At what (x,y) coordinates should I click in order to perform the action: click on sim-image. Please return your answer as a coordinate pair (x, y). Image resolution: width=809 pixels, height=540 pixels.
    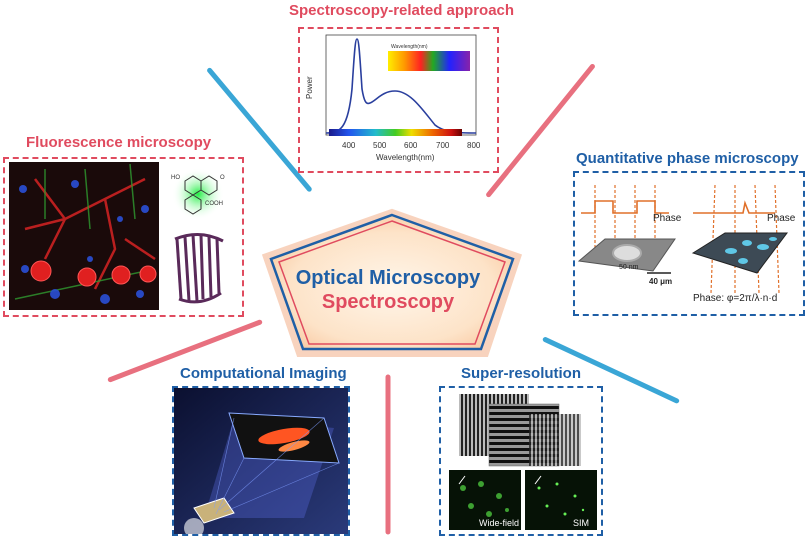
    Looking at the image, I should click on (561, 500).